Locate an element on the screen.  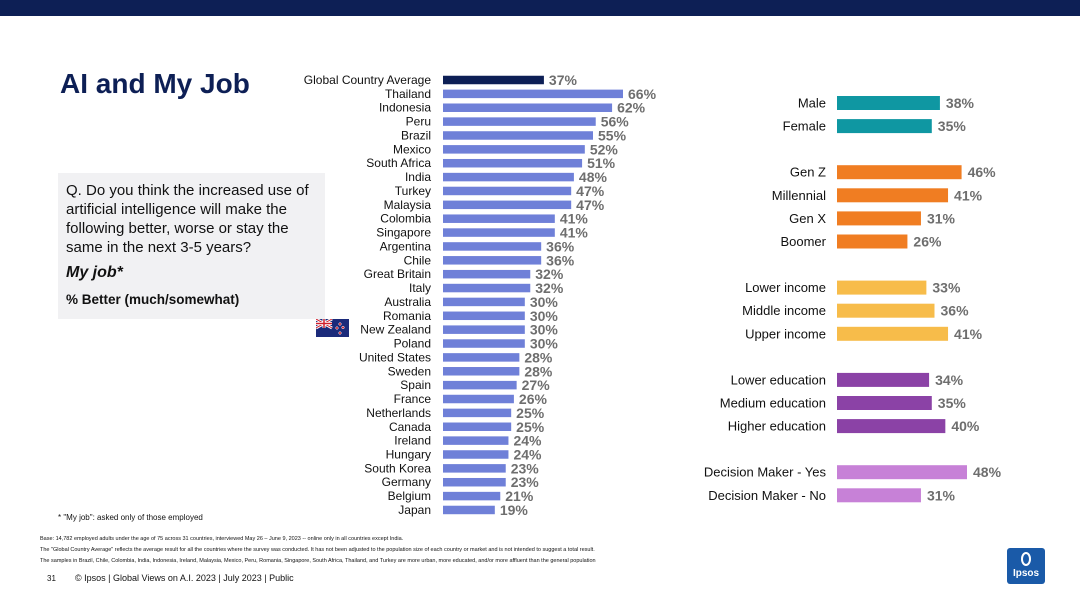
group-label-millennial: Millennial is located at coordinates (799, 195).